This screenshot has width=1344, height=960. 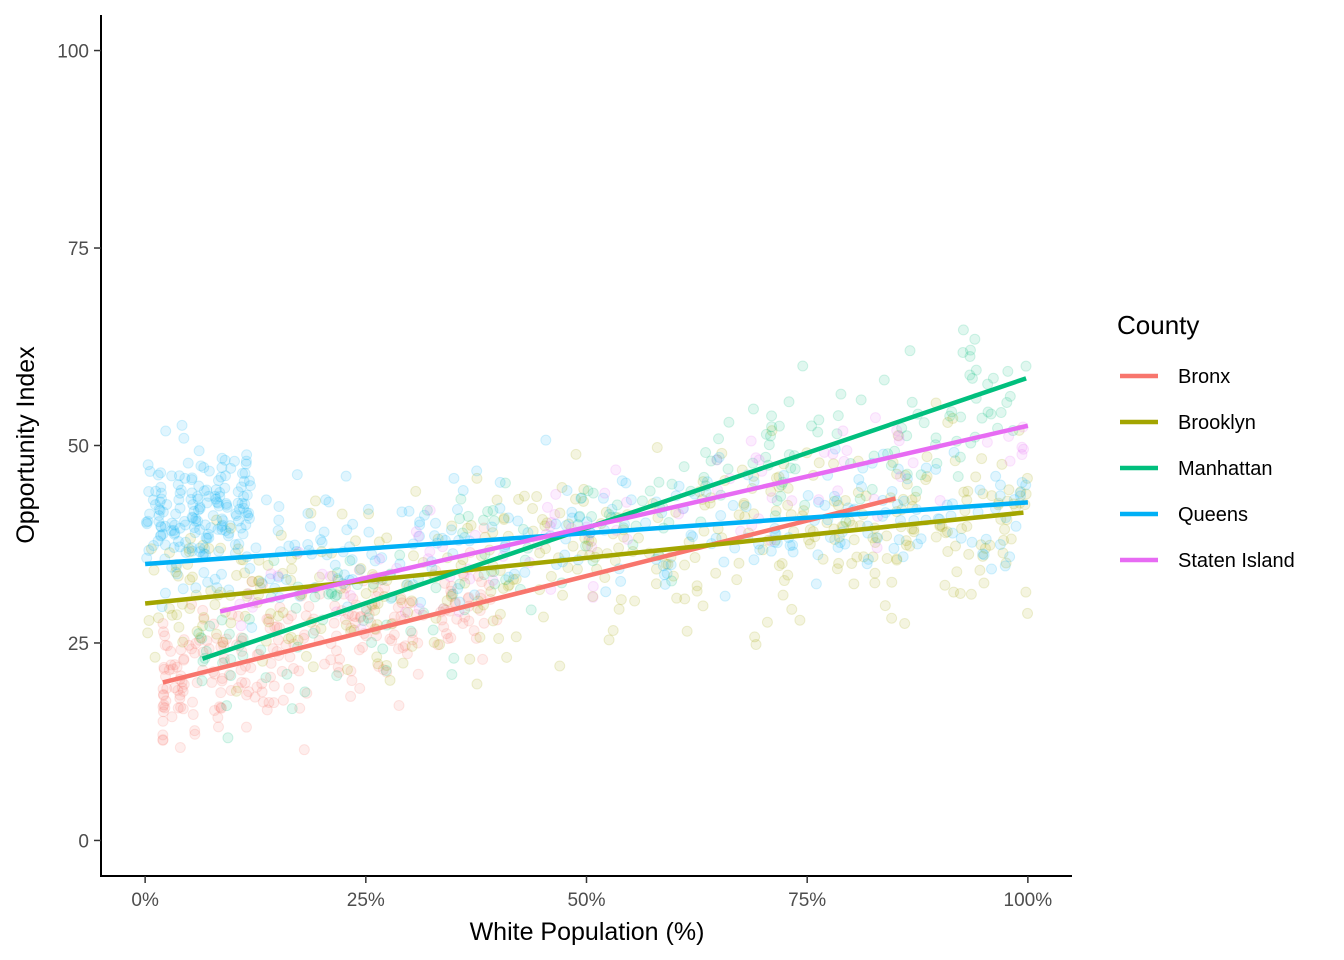 What do you see at coordinates (586, 900) in the screenshot?
I see `x-tick-label: 50%` at bounding box center [586, 900].